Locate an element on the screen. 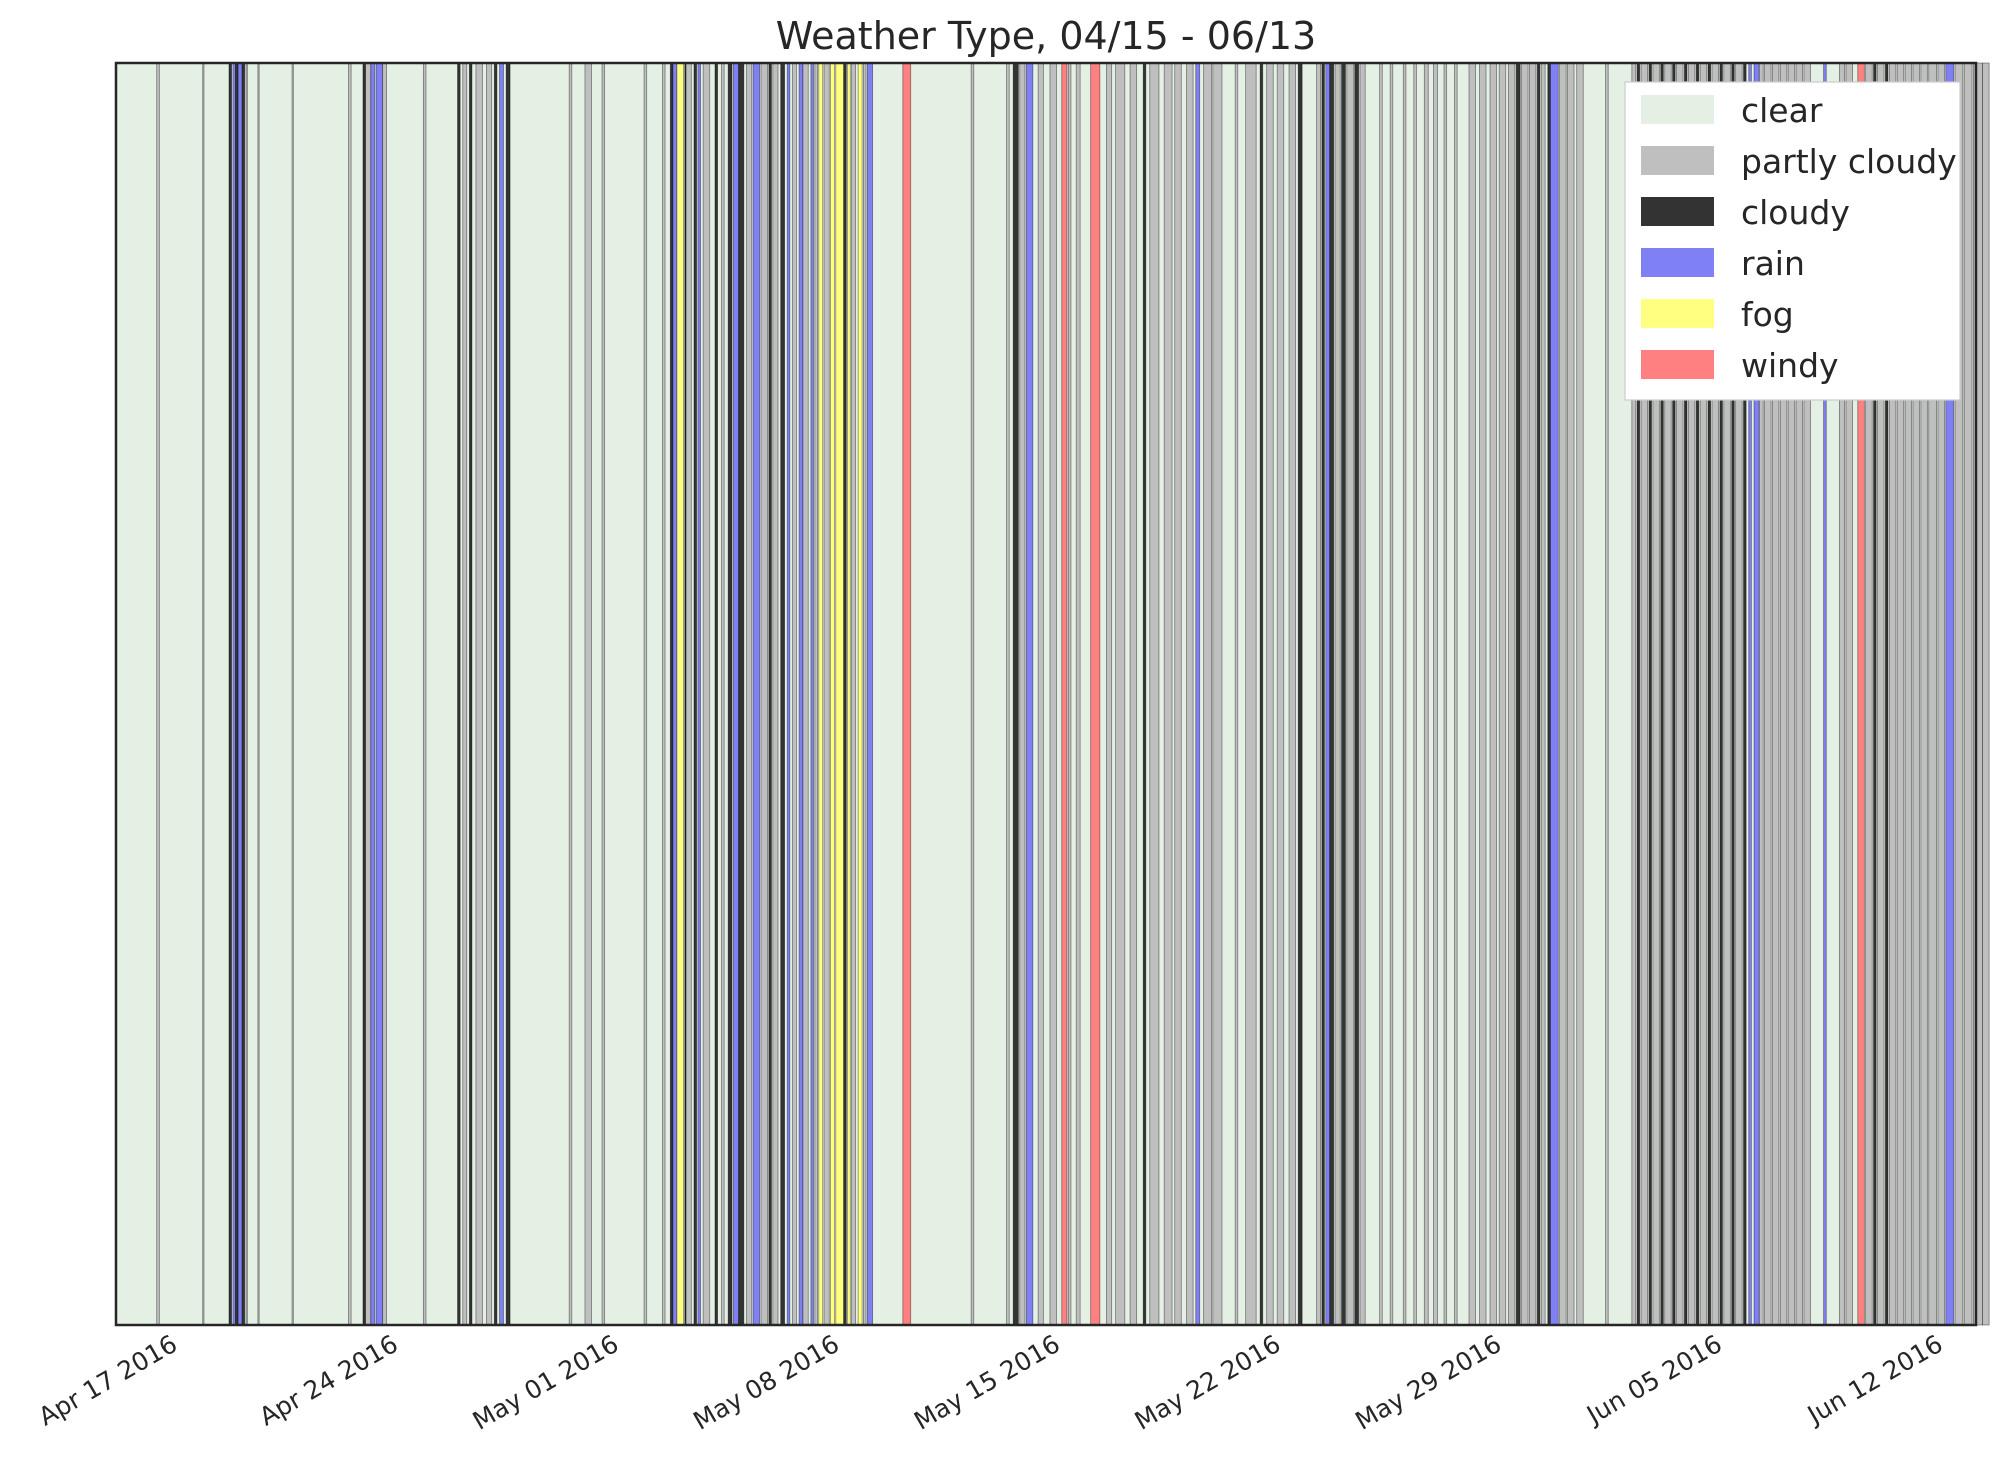  legend-label-rain: rain is located at coordinates (1773, 263).